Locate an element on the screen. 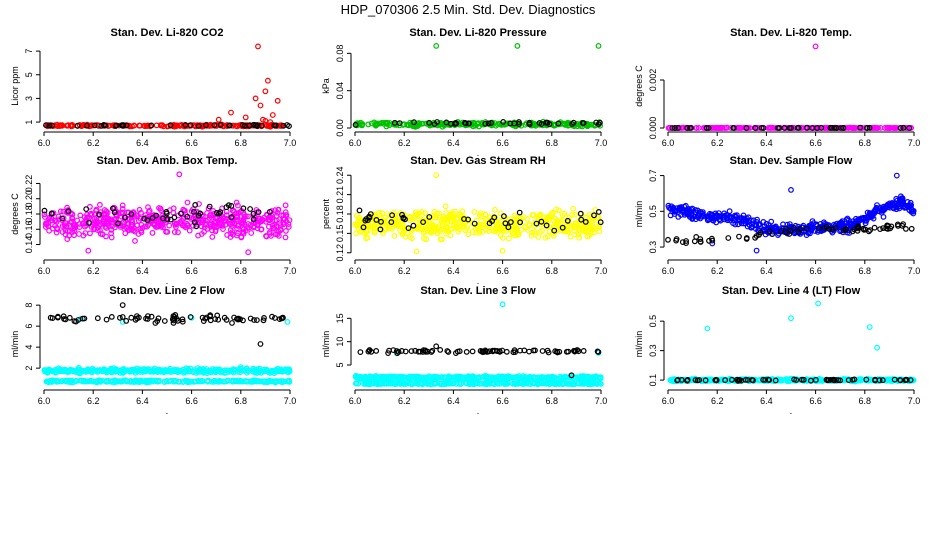  y-tick-label: 0.18 is located at coordinates (340, 214).